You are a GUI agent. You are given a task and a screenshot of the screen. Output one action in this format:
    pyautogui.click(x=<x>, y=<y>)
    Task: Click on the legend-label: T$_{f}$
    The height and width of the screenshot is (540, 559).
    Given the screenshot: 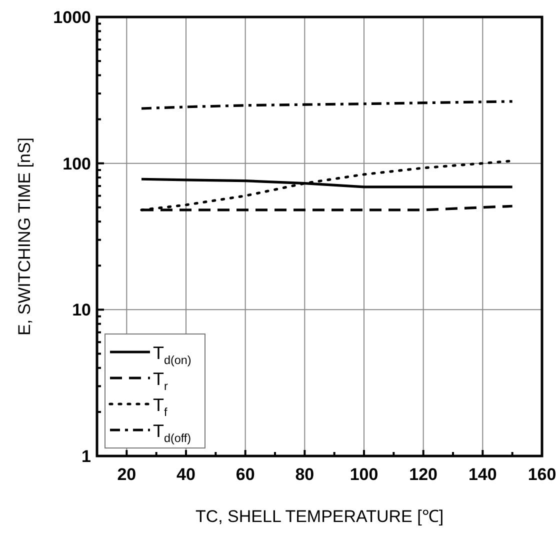 What is the action you would take?
    pyautogui.click(x=160, y=407)
    